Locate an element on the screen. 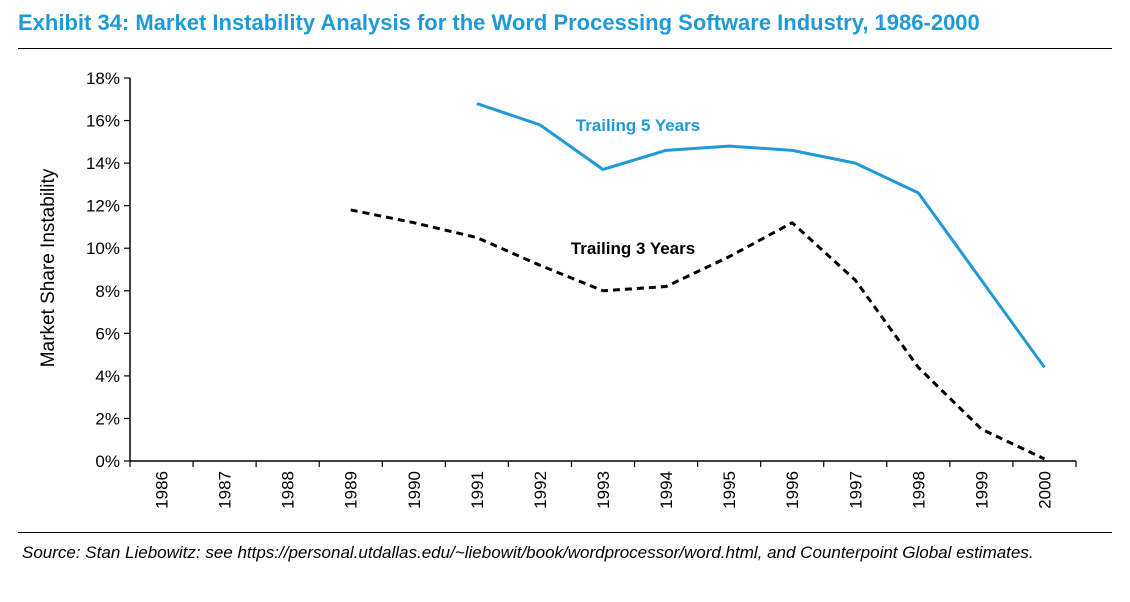 The image size is (1130, 602). y-tick-label: 10% is located at coordinates (103, 248).